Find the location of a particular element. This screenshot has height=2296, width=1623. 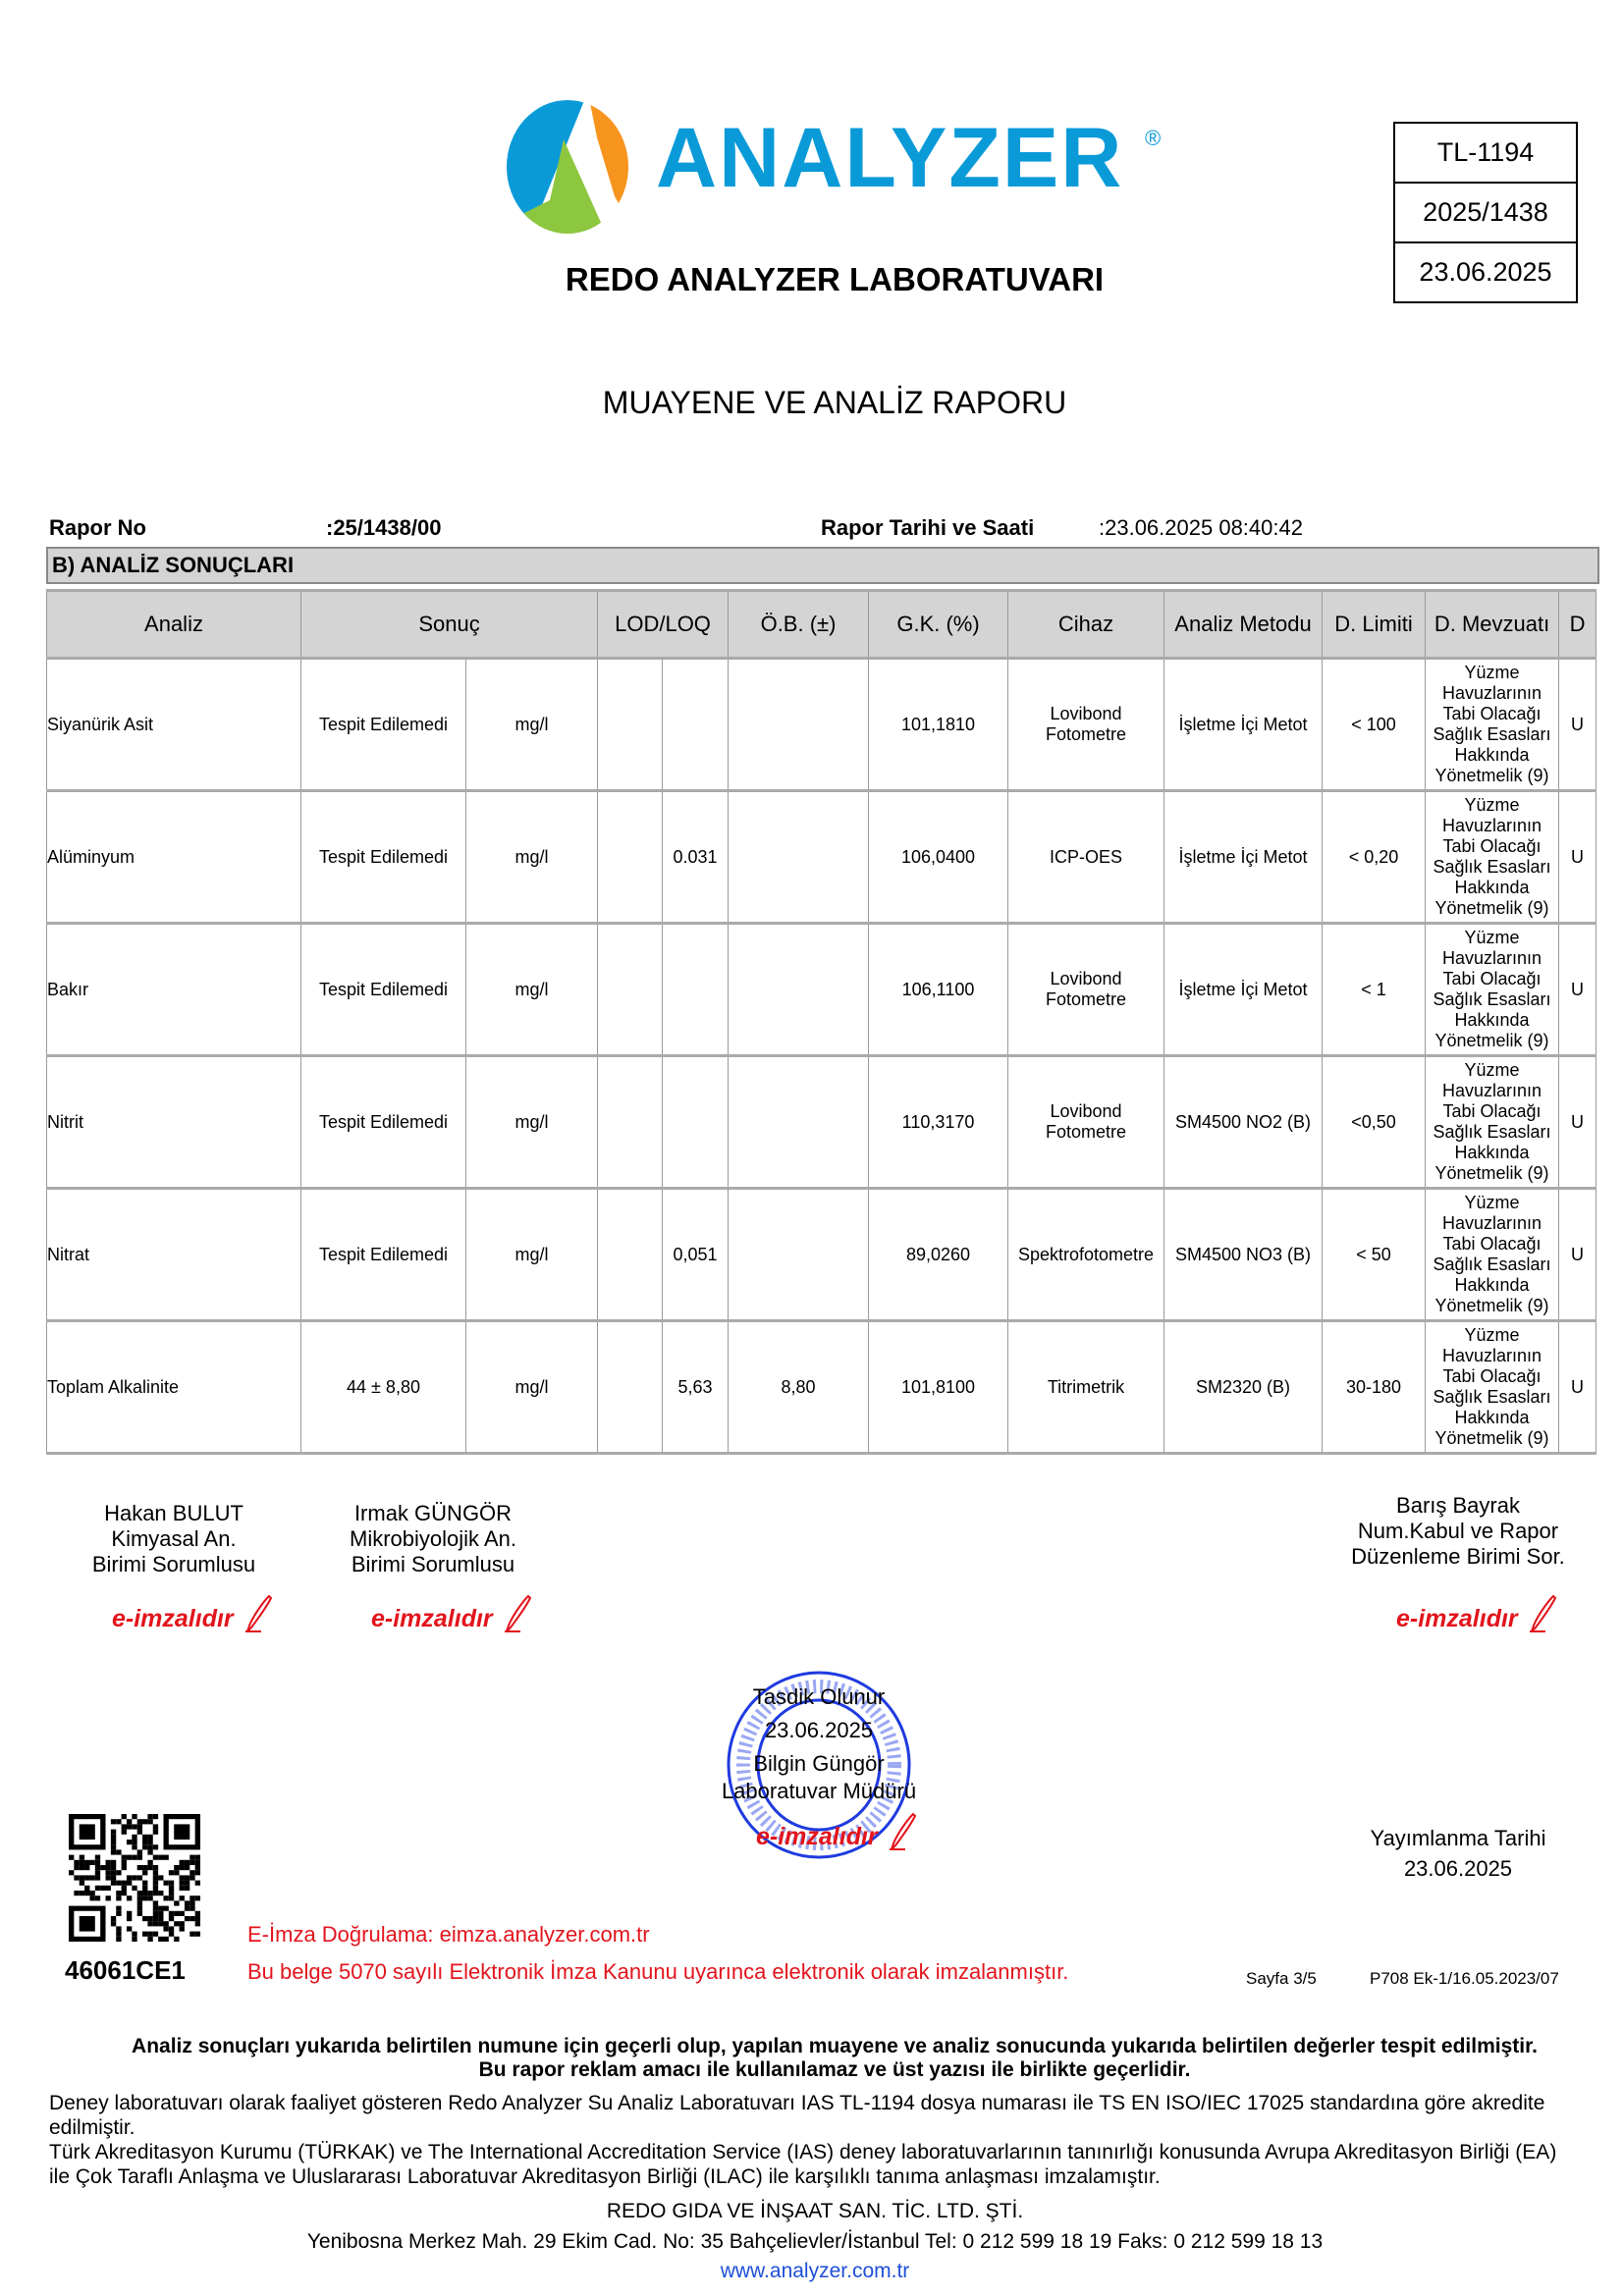

cell-metot: SM2320 (B) is located at coordinates (1243, 1387).